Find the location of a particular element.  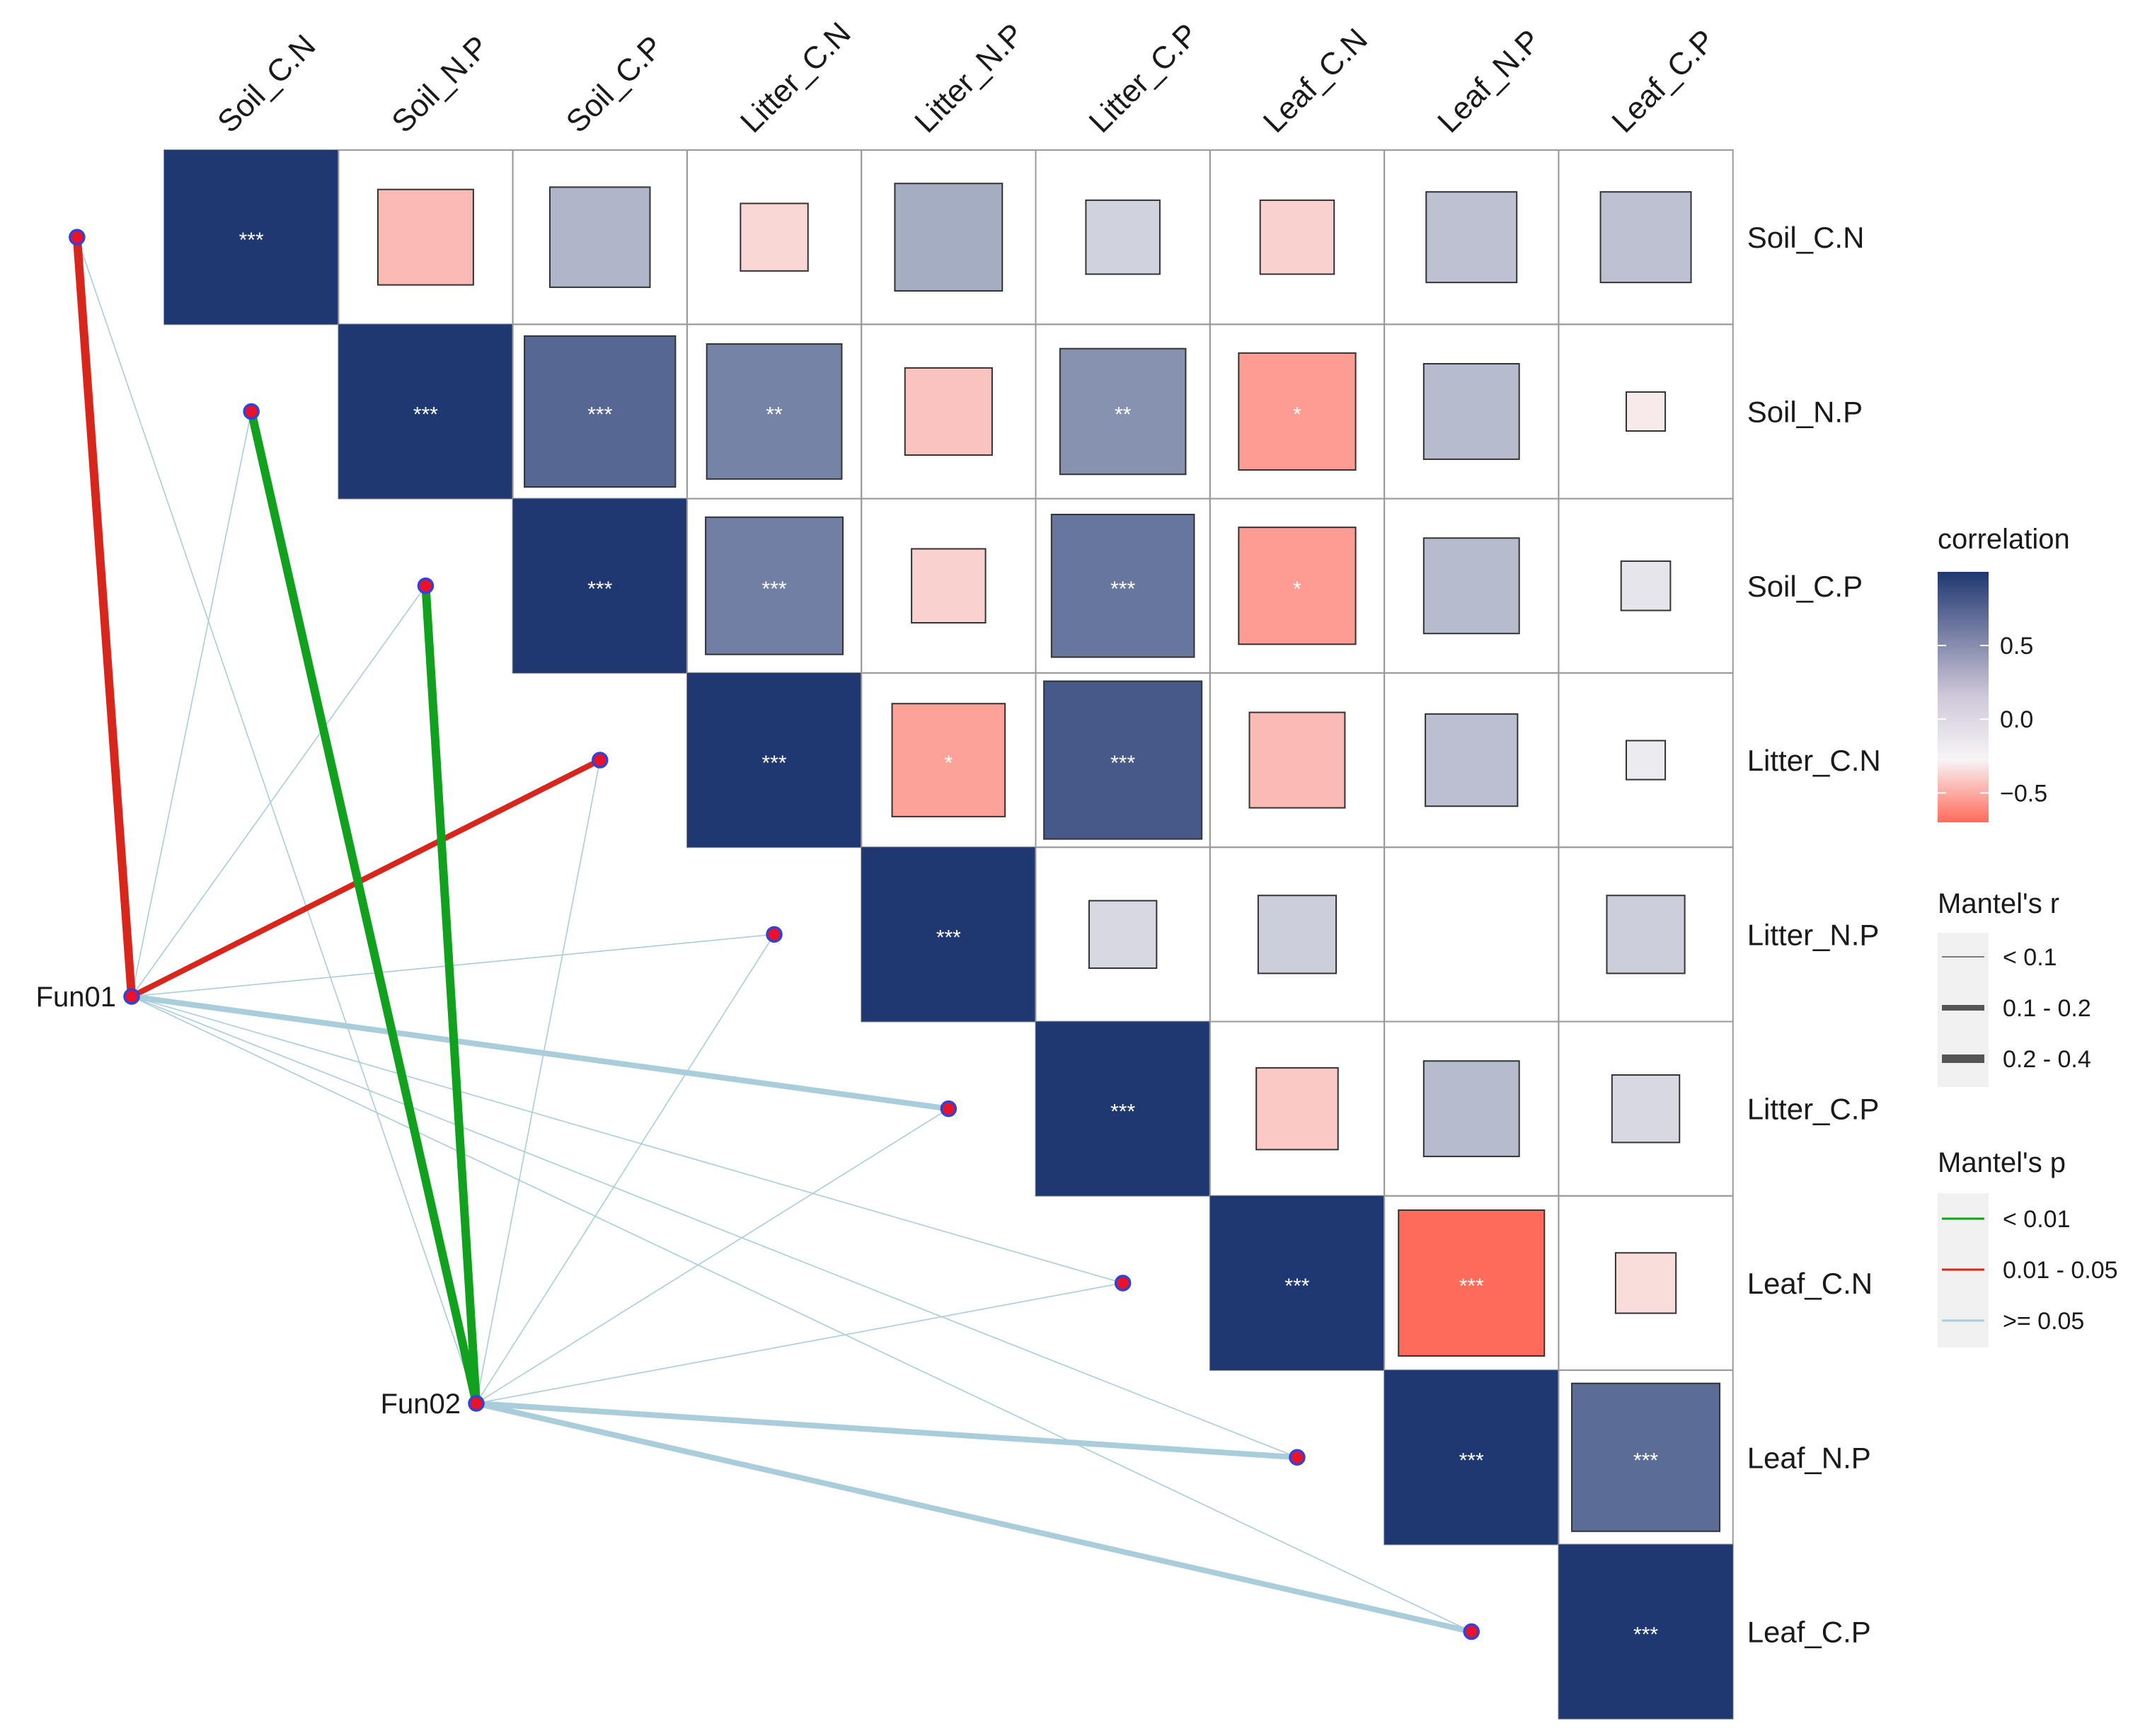

cell-soil-c-p-leaf-c-n is located at coordinates (1298, 586).